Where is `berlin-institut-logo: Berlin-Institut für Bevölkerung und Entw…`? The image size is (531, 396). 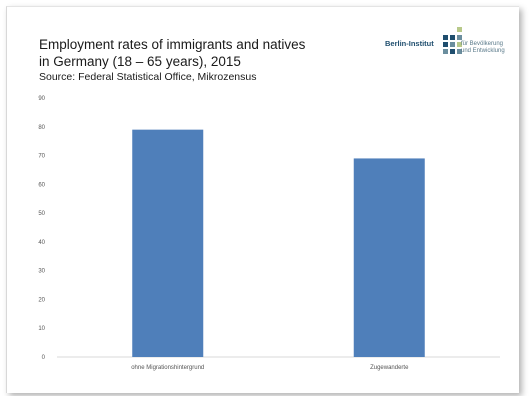
berlin-institut-logo: Berlin-Institut für Bevölkerung und Entw… is located at coordinates (450, 44).